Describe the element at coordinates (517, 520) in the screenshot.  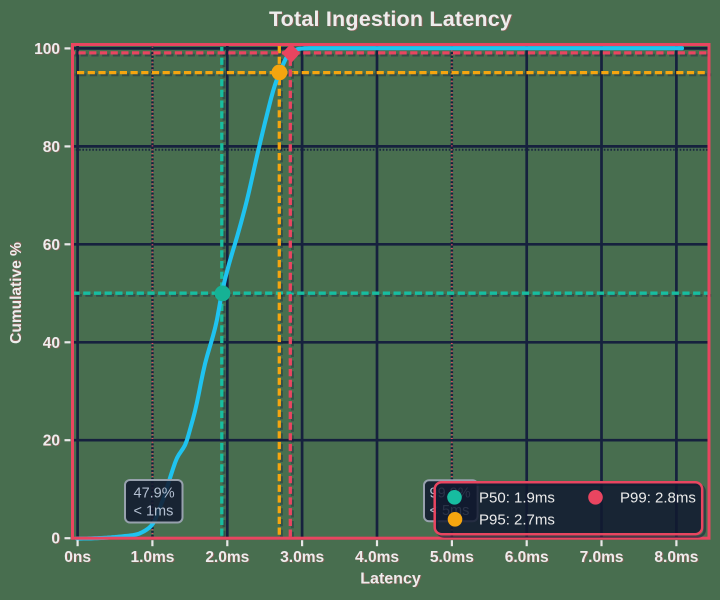
I see `svg-text: P95: 2.7ms` at that location.